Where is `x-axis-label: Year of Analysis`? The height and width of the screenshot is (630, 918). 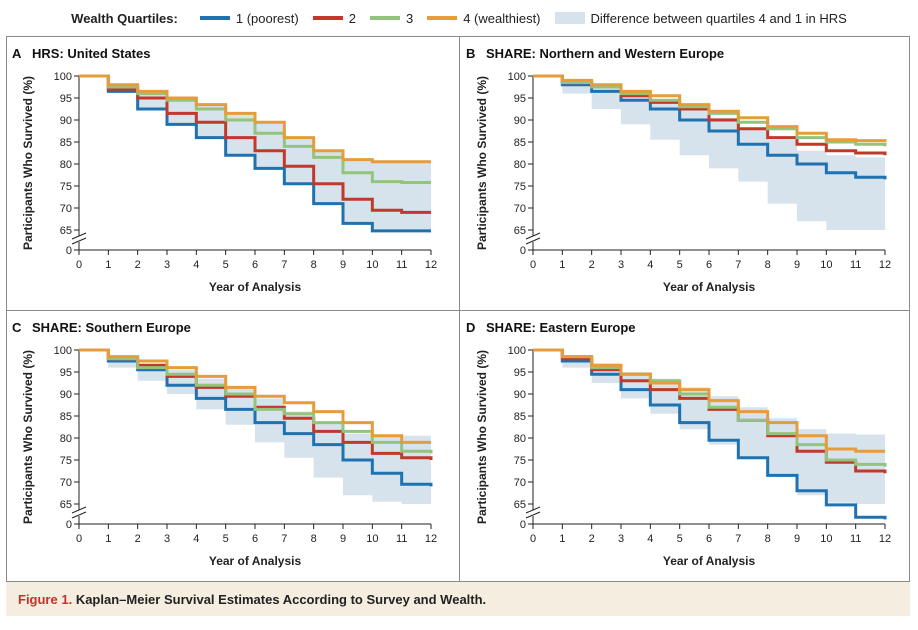
x-axis-label: Year of Analysis is located at coordinates (709, 287).